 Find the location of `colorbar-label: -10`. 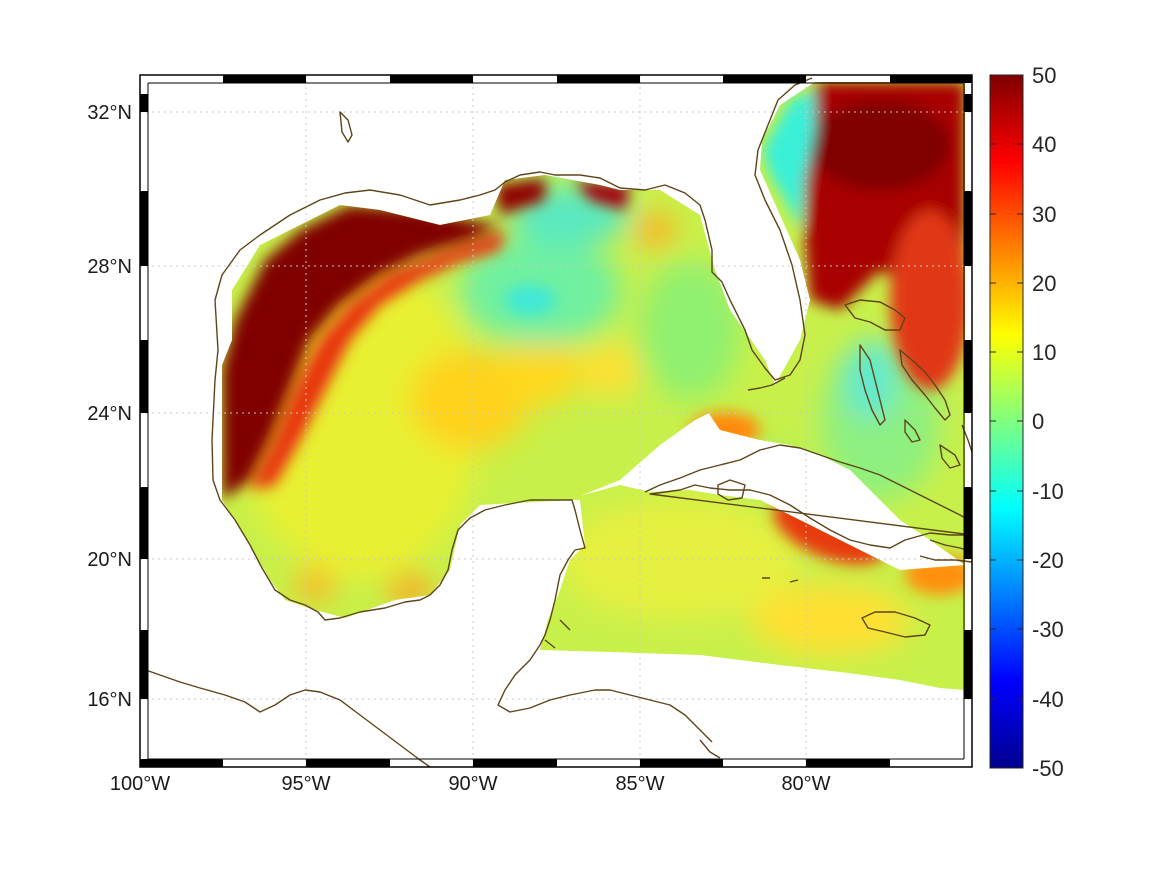

colorbar-label: -10 is located at coordinates (1048, 491).